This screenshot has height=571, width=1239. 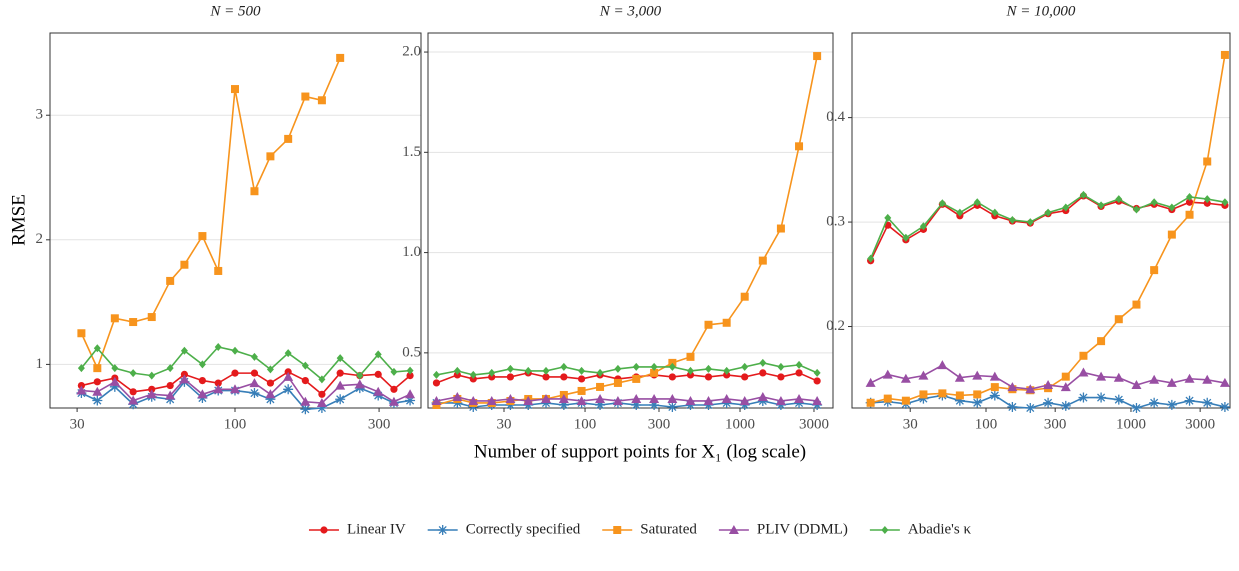 I want to click on y-tick-label: 0.2, so click(x=835, y=326).